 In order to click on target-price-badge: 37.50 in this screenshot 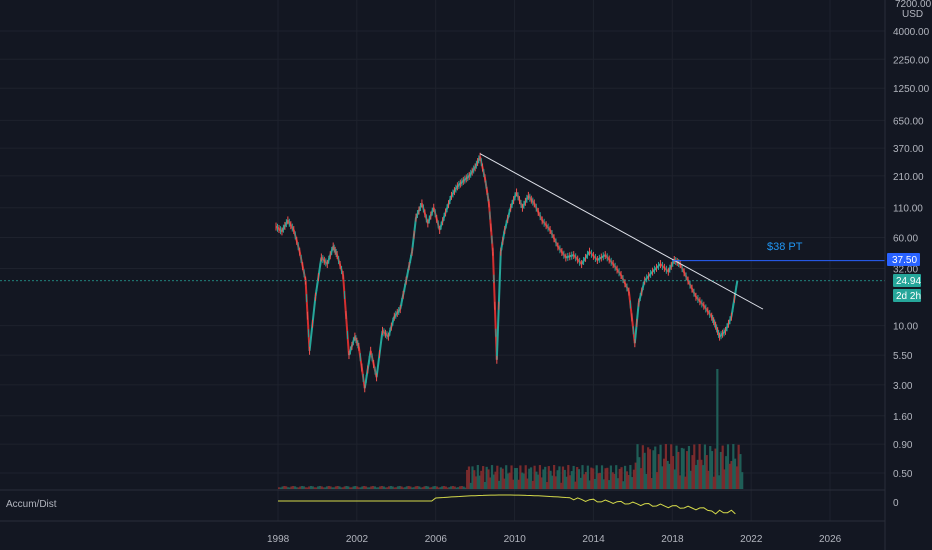, I will do `click(903, 259)`.